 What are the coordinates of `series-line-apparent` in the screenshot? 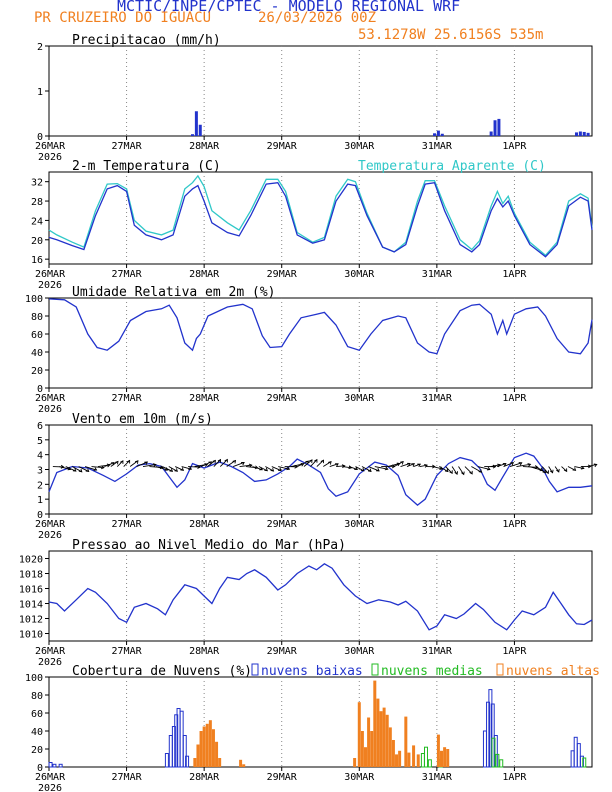 It's located at (320, 215).